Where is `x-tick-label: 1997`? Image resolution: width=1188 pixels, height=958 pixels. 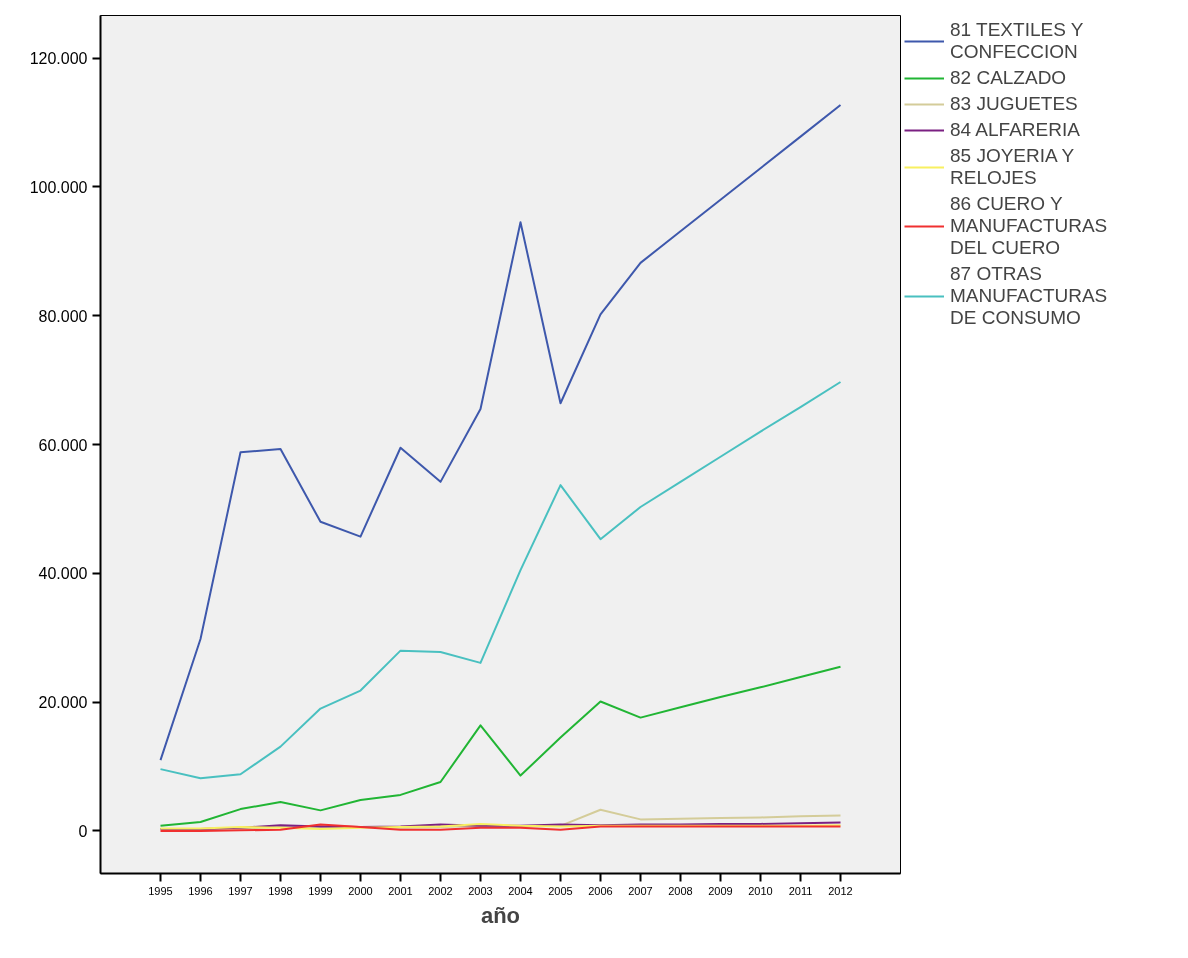
x-tick-label: 1997 is located at coordinates (240, 890).